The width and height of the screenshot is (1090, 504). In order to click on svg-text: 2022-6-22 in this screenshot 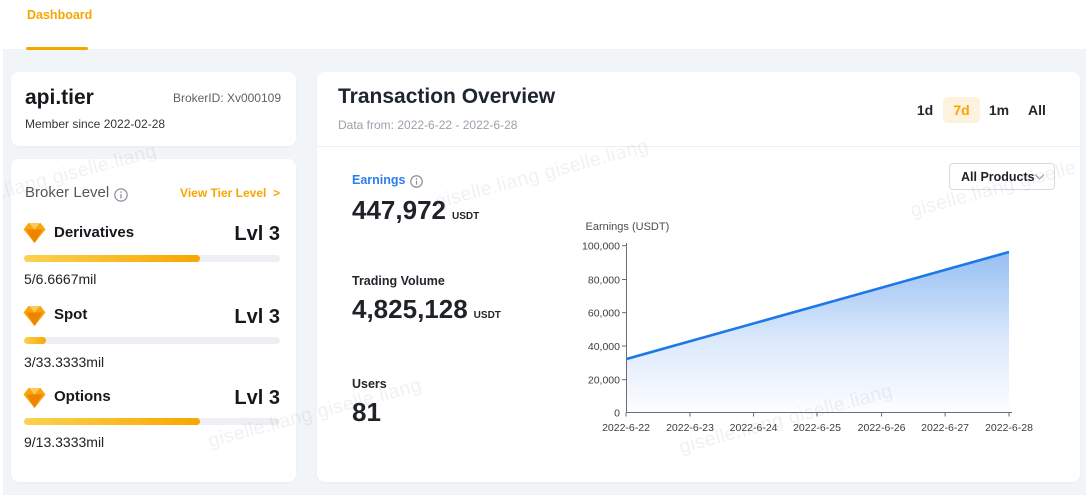, I will do `click(626, 428)`.